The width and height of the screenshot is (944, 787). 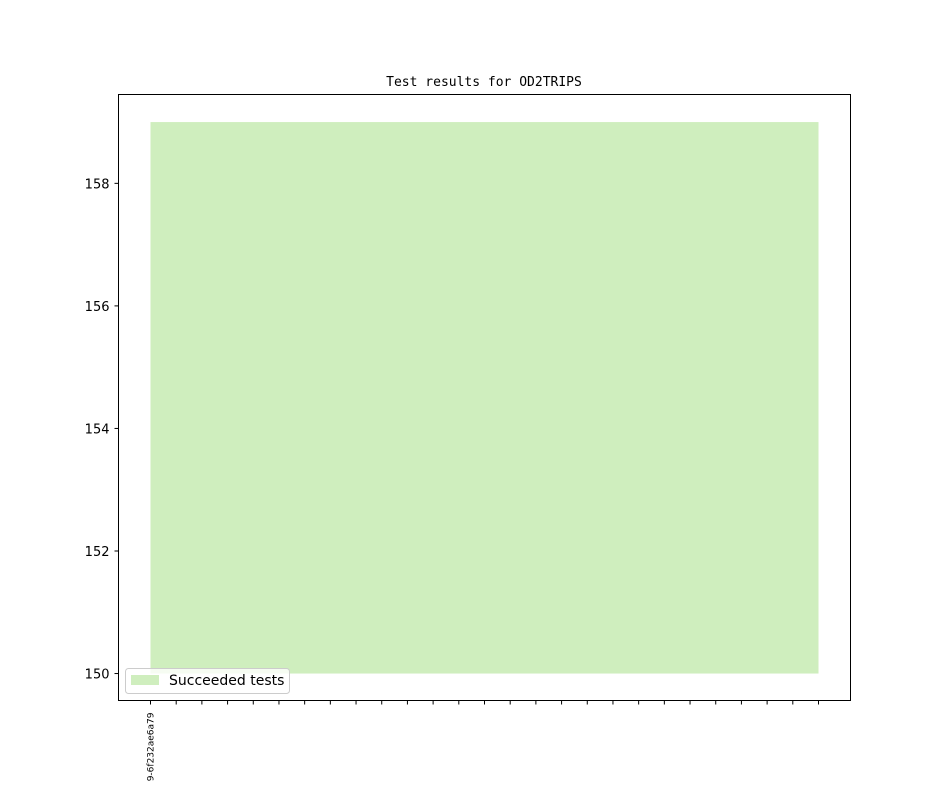 I want to click on legend: Succeeded tests, so click(x=207, y=681).